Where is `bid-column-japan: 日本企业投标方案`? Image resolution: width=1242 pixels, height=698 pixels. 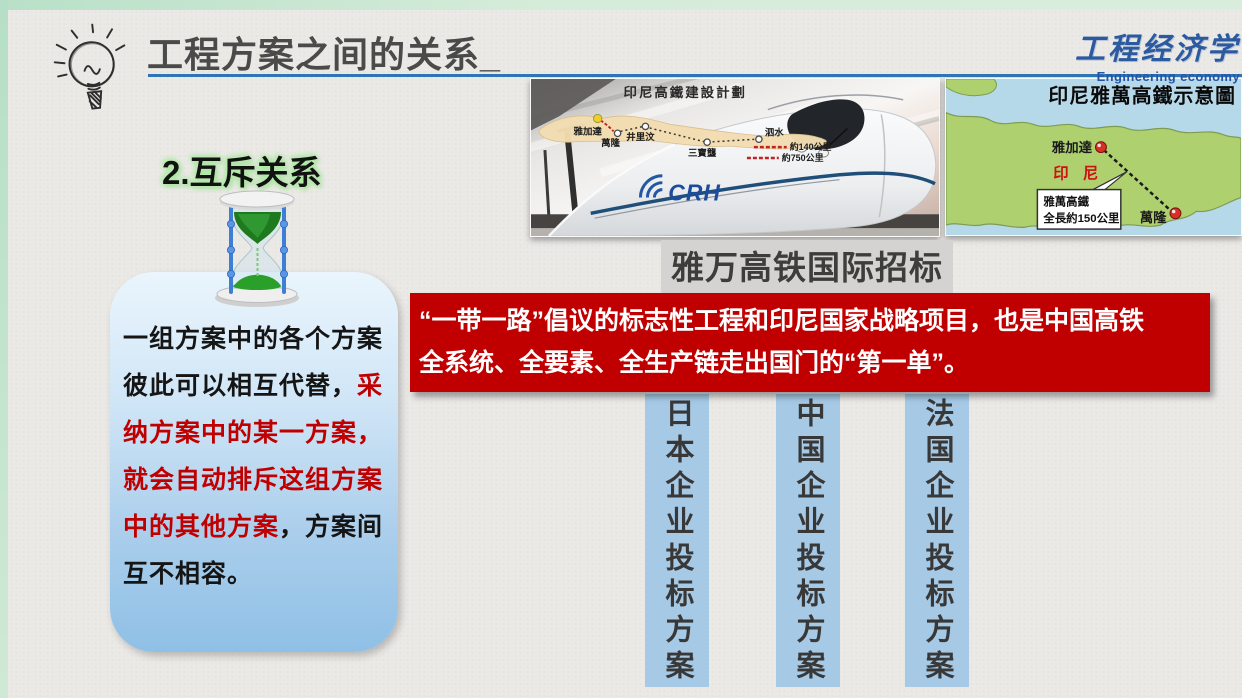 bid-column-japan: 日本企业投标方案 is located at coordinates (677, 540).